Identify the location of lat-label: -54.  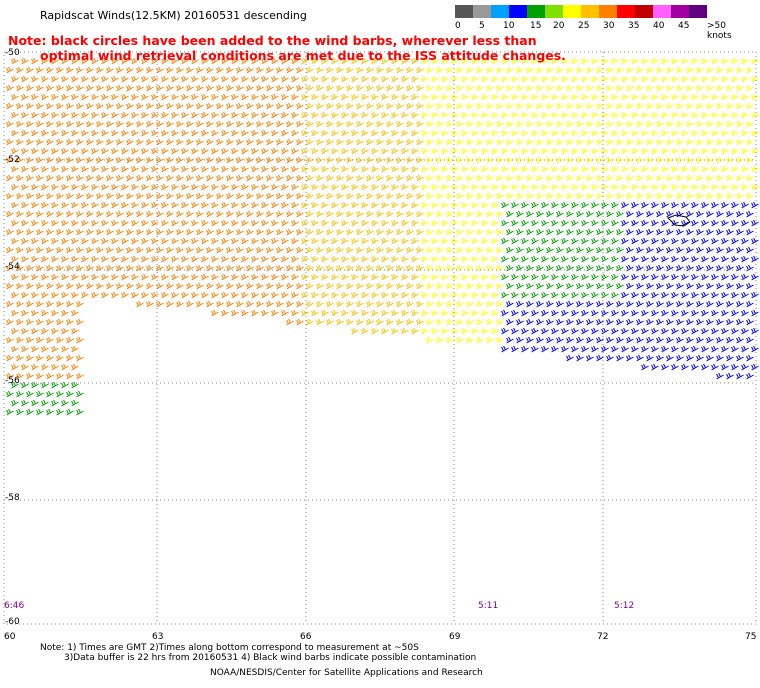
(12, 267).